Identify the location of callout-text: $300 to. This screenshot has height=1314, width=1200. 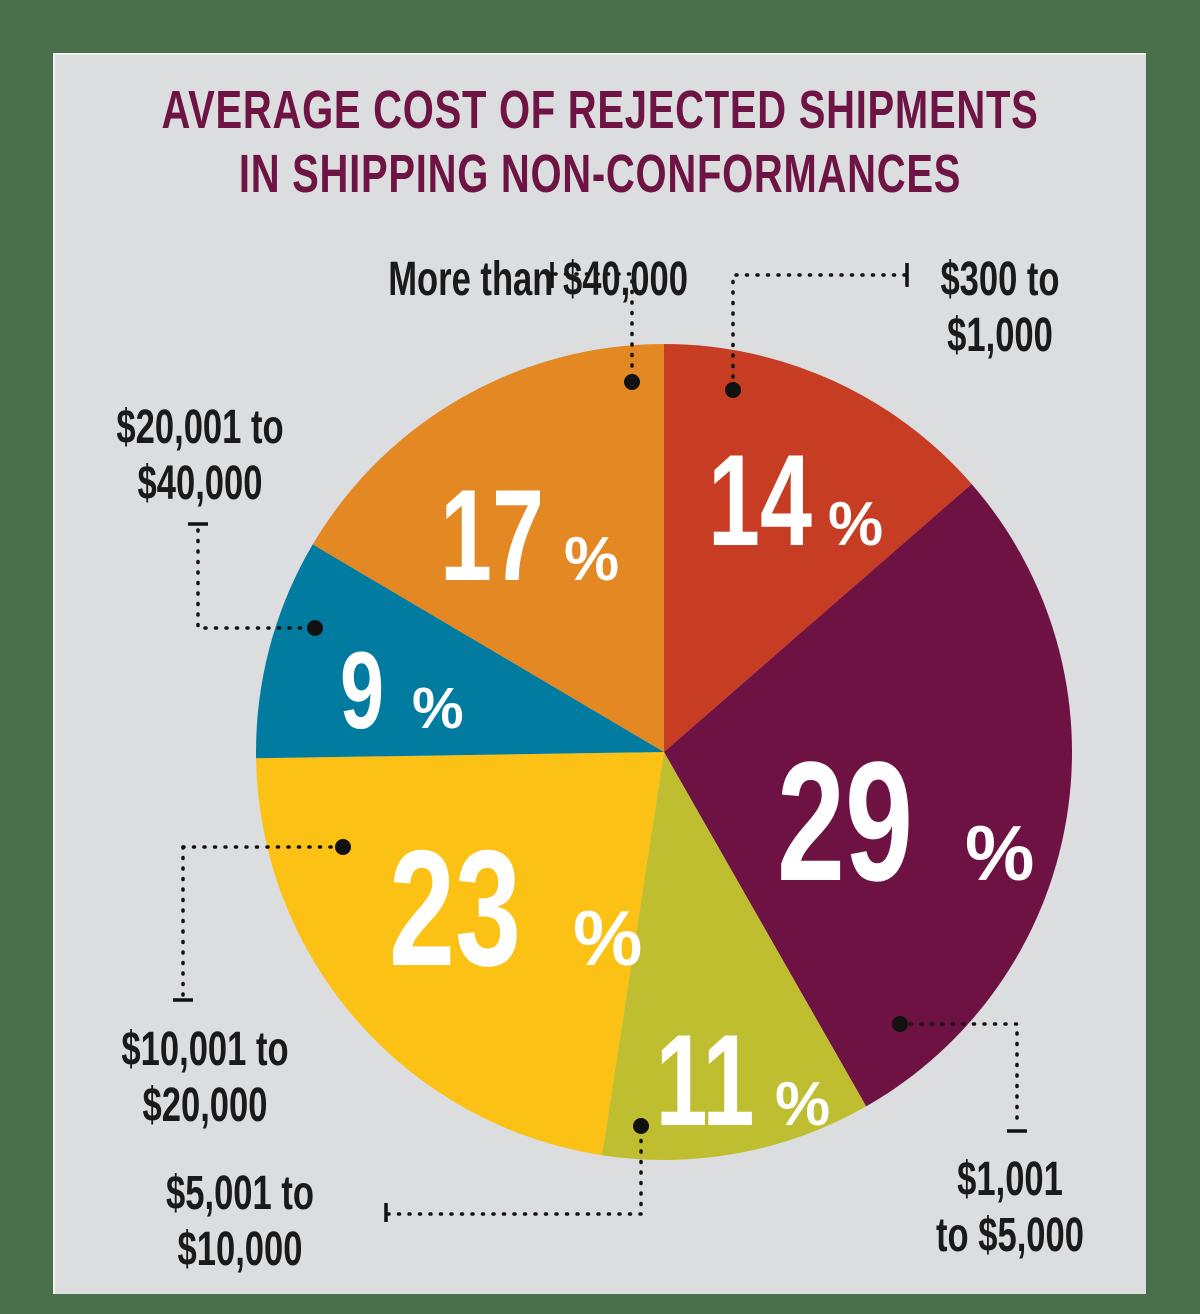
(1000, 279).